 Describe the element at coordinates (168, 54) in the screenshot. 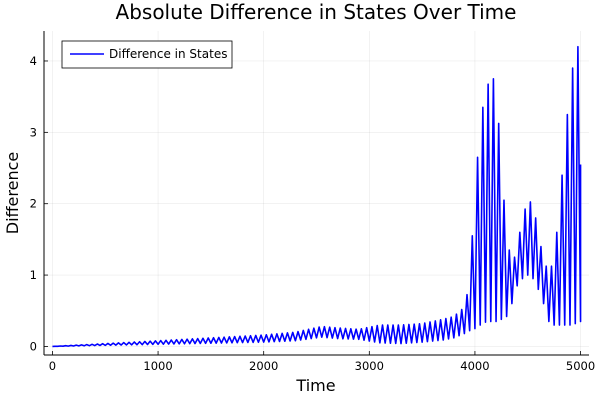

I see `legend-entry-label: Difference in States` at that location.